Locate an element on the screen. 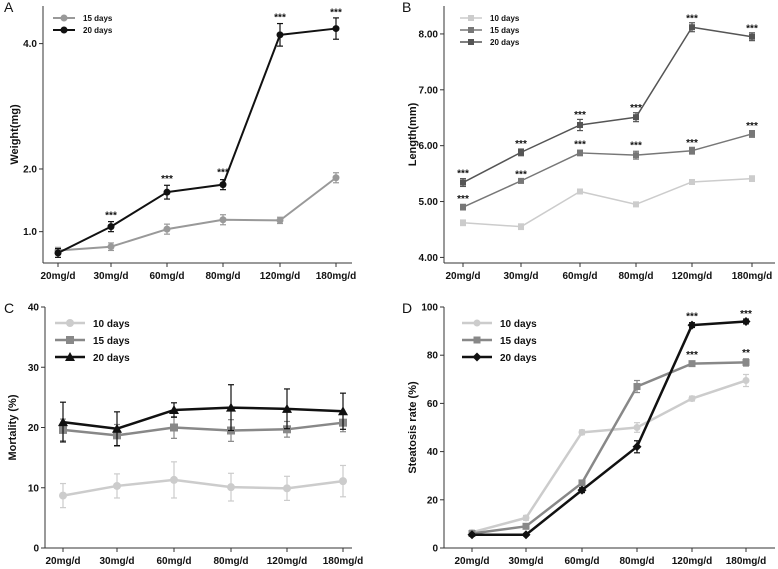 Image resolution: width=778 pixels, height=569 pixels. y-tick-label: 1.0 is located at coordinates (30, 232).